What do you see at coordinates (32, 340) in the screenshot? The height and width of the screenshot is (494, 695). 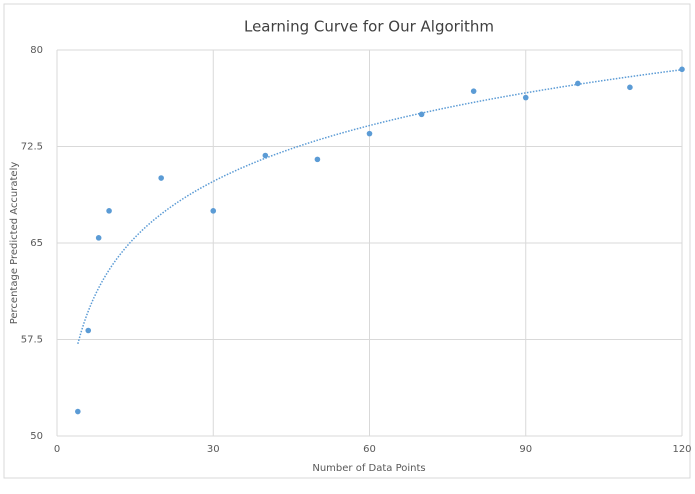 I see `y-tick-label: 57.5` at bounding box center [32, 340].